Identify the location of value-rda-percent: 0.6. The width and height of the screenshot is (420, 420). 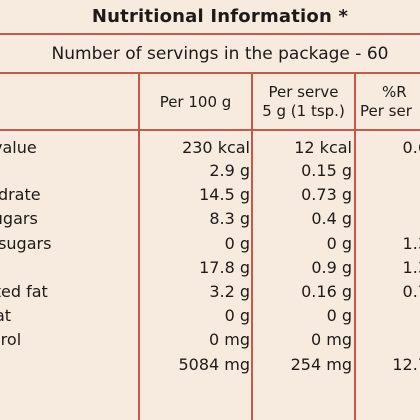
(411, 147).